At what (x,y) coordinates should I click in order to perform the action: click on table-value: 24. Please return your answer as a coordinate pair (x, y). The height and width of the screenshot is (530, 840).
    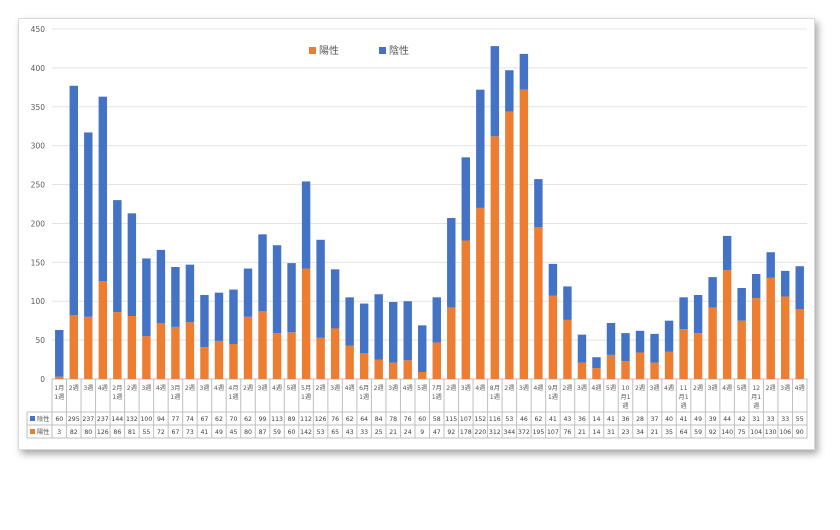
    Looking at the image, I should click on (408, 432).